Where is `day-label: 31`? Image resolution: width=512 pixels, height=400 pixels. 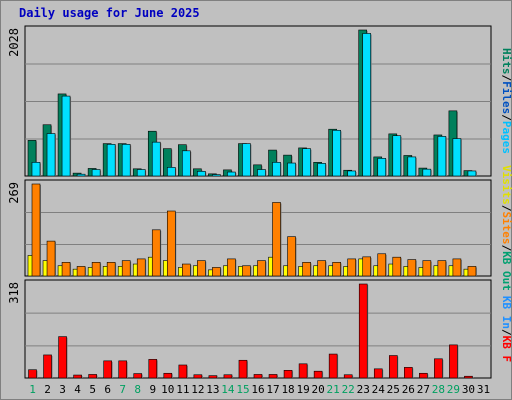 day-label: 31 is located at coordinates (483, 389).